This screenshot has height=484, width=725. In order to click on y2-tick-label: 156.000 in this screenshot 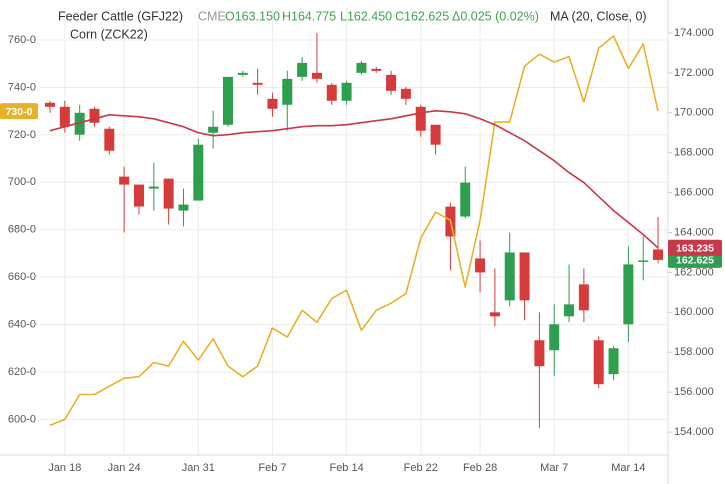, I will do `click(694, 392)`.